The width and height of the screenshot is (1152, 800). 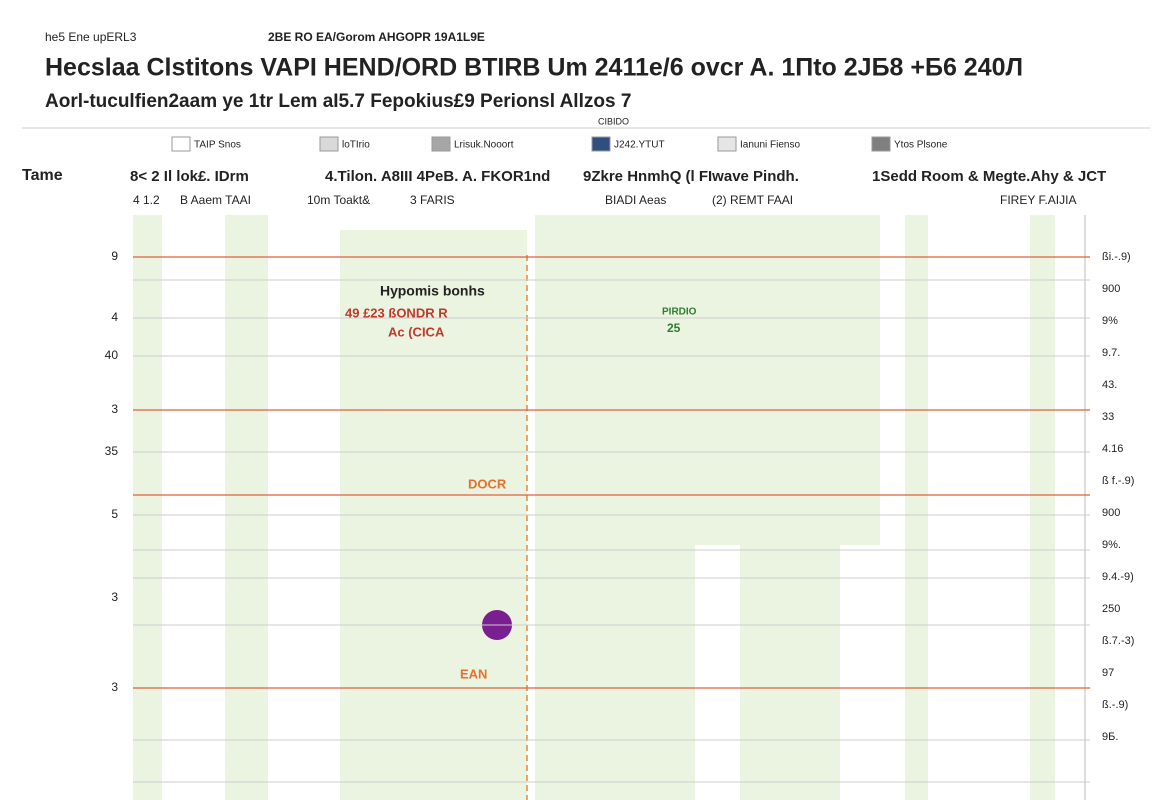 I want to click on right-label: ß f.-.9), so click(x=1118, y=481).